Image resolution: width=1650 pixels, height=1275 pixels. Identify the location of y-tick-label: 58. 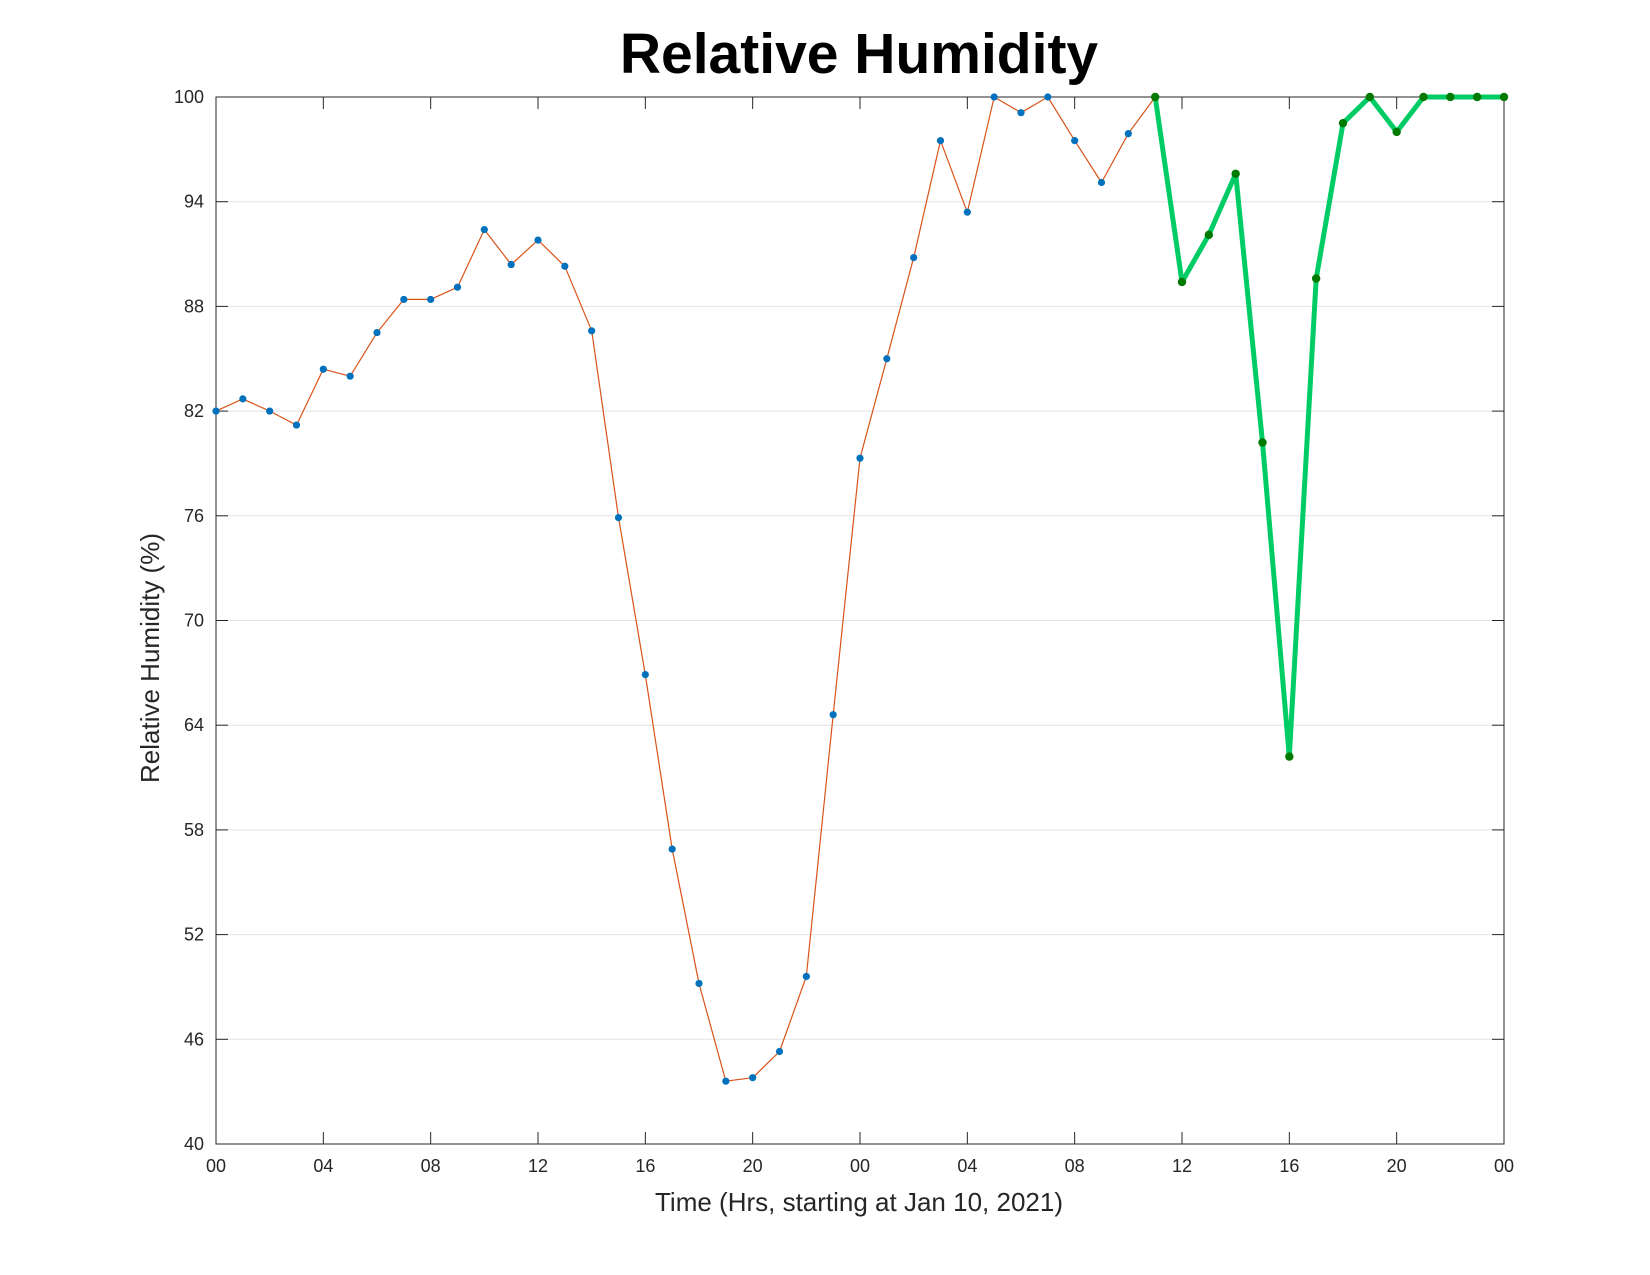
(194, 830).